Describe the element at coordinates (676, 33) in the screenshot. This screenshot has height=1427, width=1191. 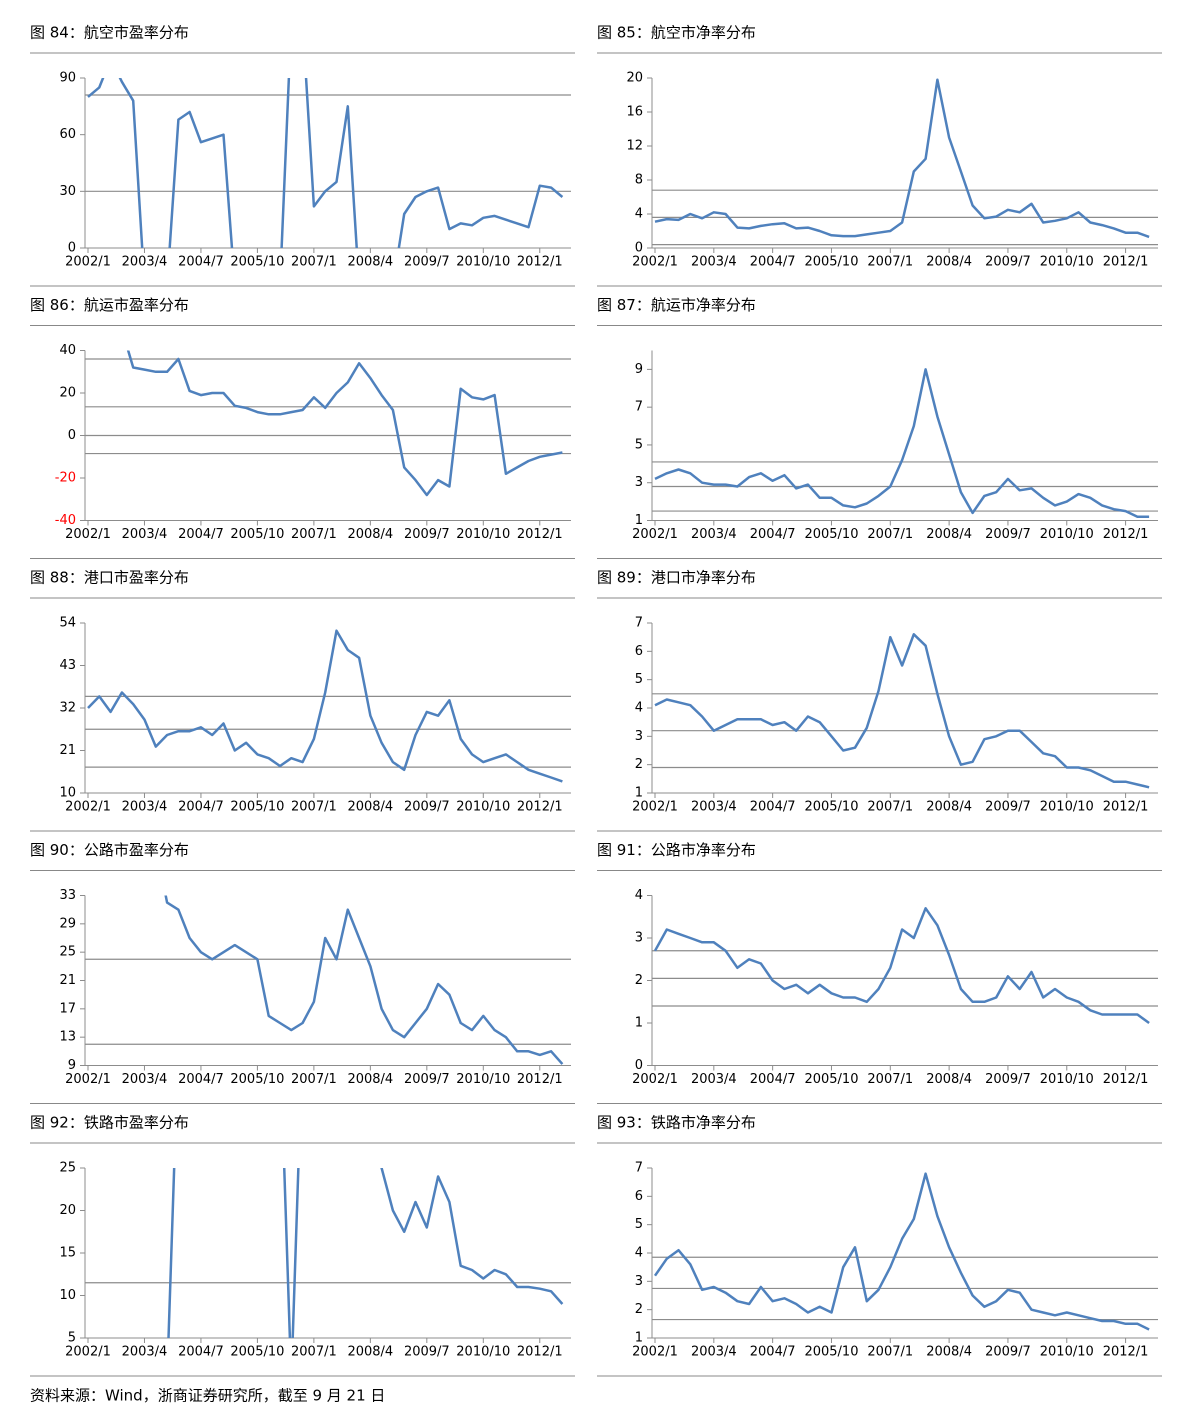
I see `chart-title: 图 85：航空市净率分布` at that location.